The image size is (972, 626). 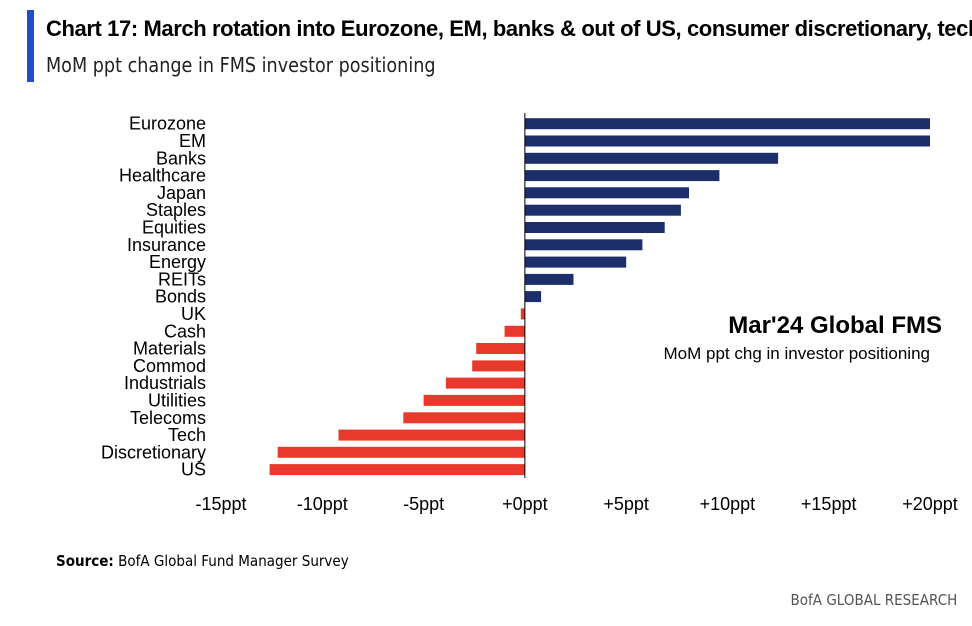 What do you see at coordinates (193, 470) in the screenshot?
I see `category-label-us: US` at bounding box center [193, 470].